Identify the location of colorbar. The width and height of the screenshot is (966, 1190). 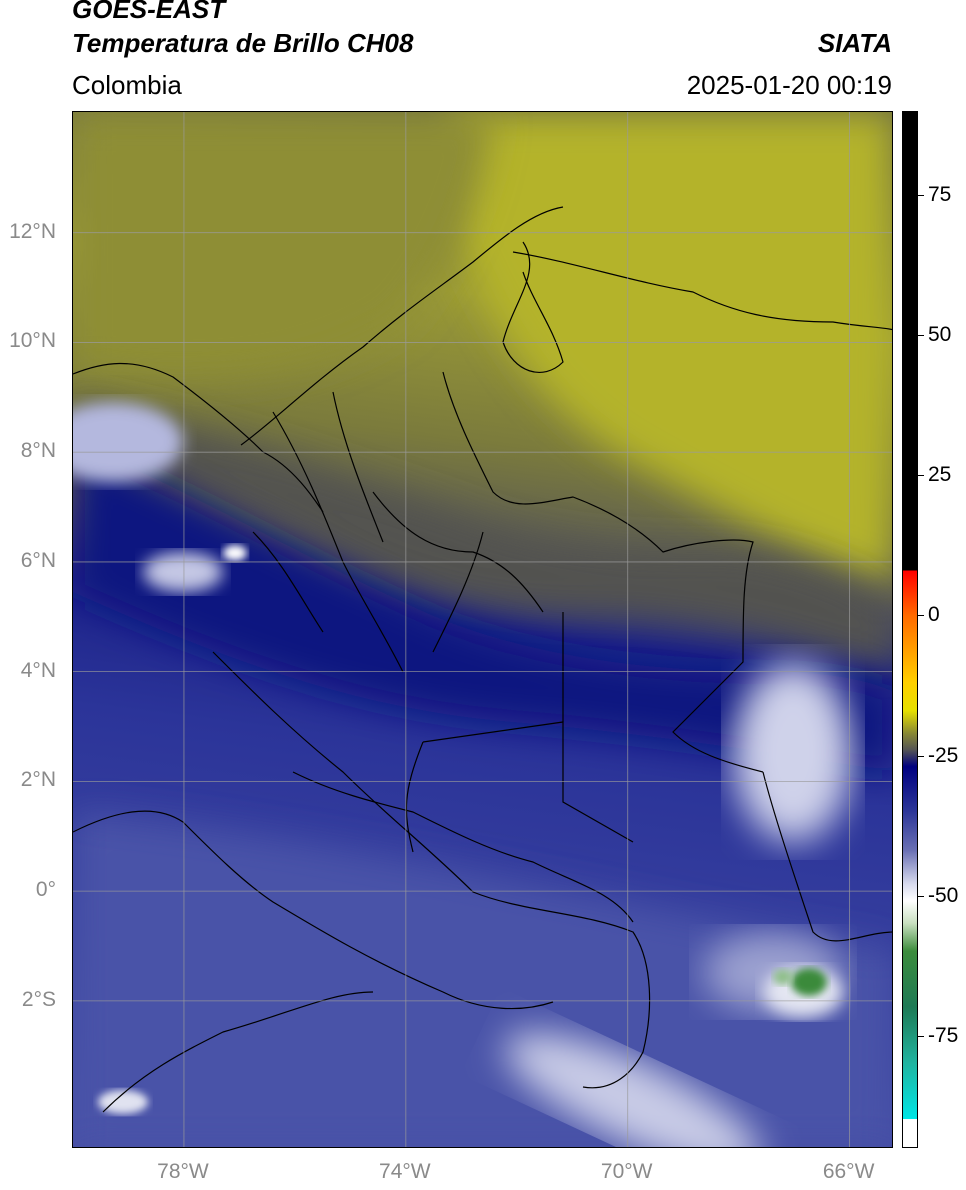
(910, 629).